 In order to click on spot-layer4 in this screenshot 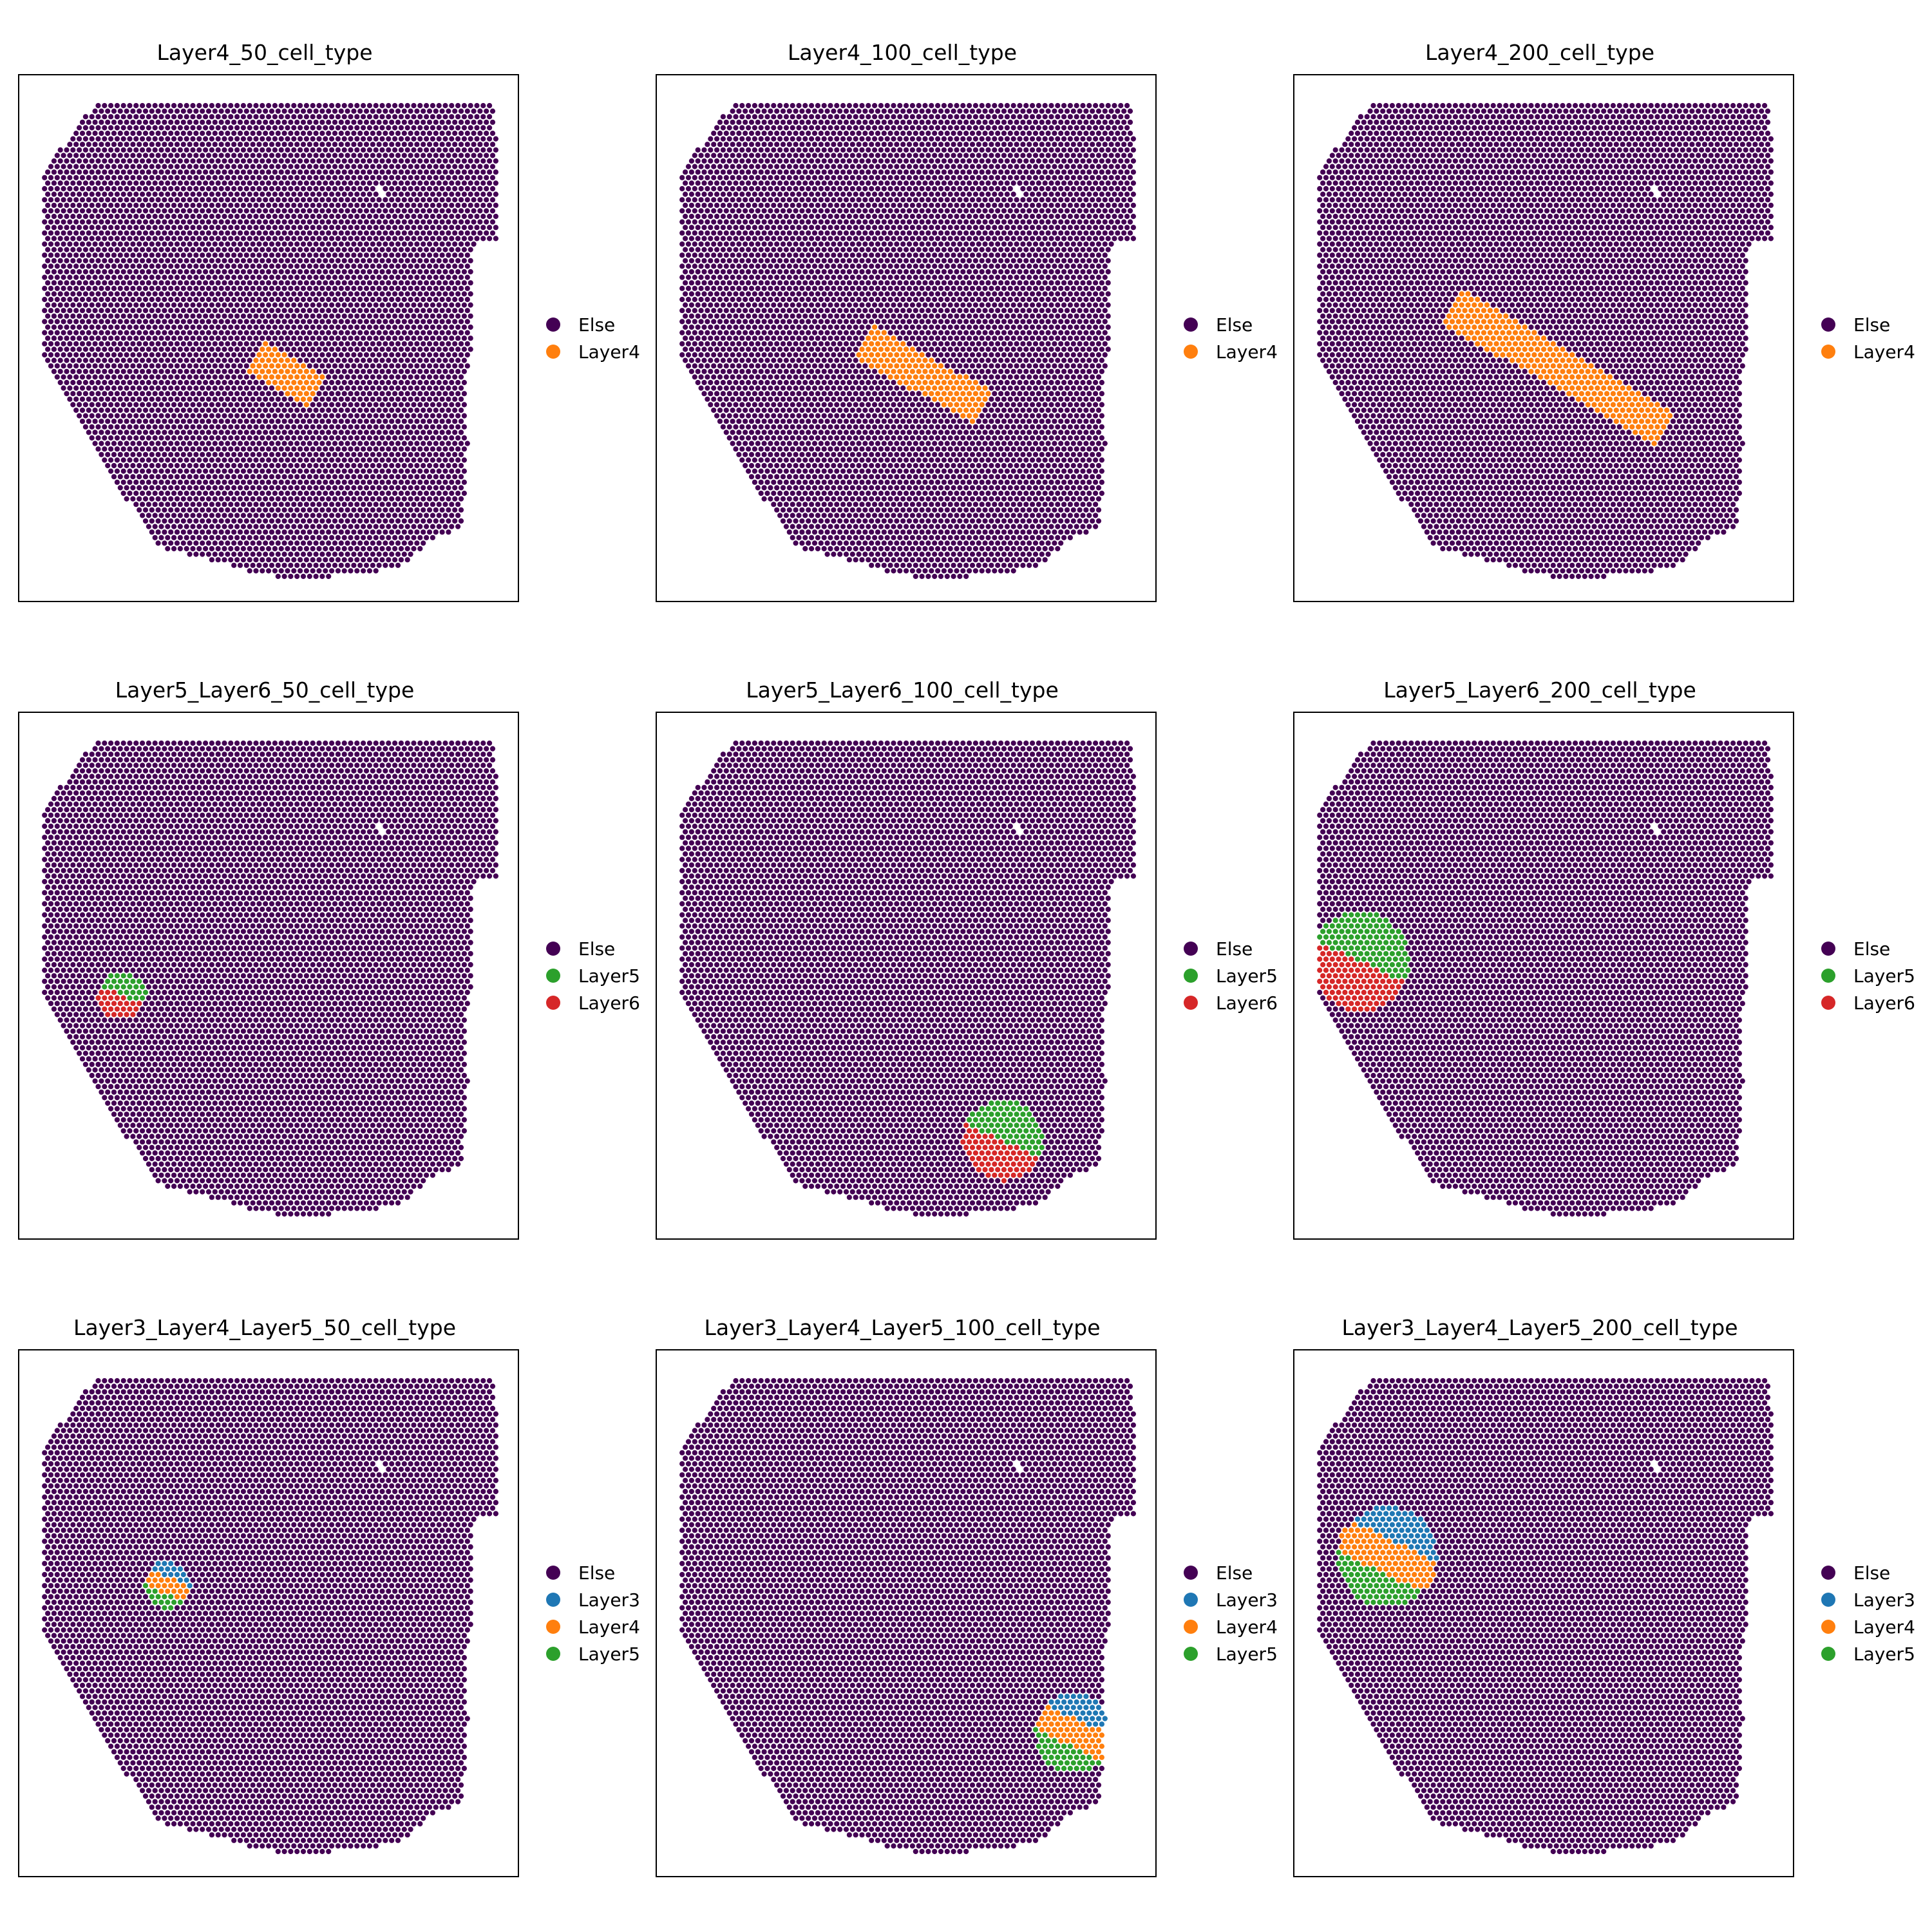, I will do `click(303, 399)`.